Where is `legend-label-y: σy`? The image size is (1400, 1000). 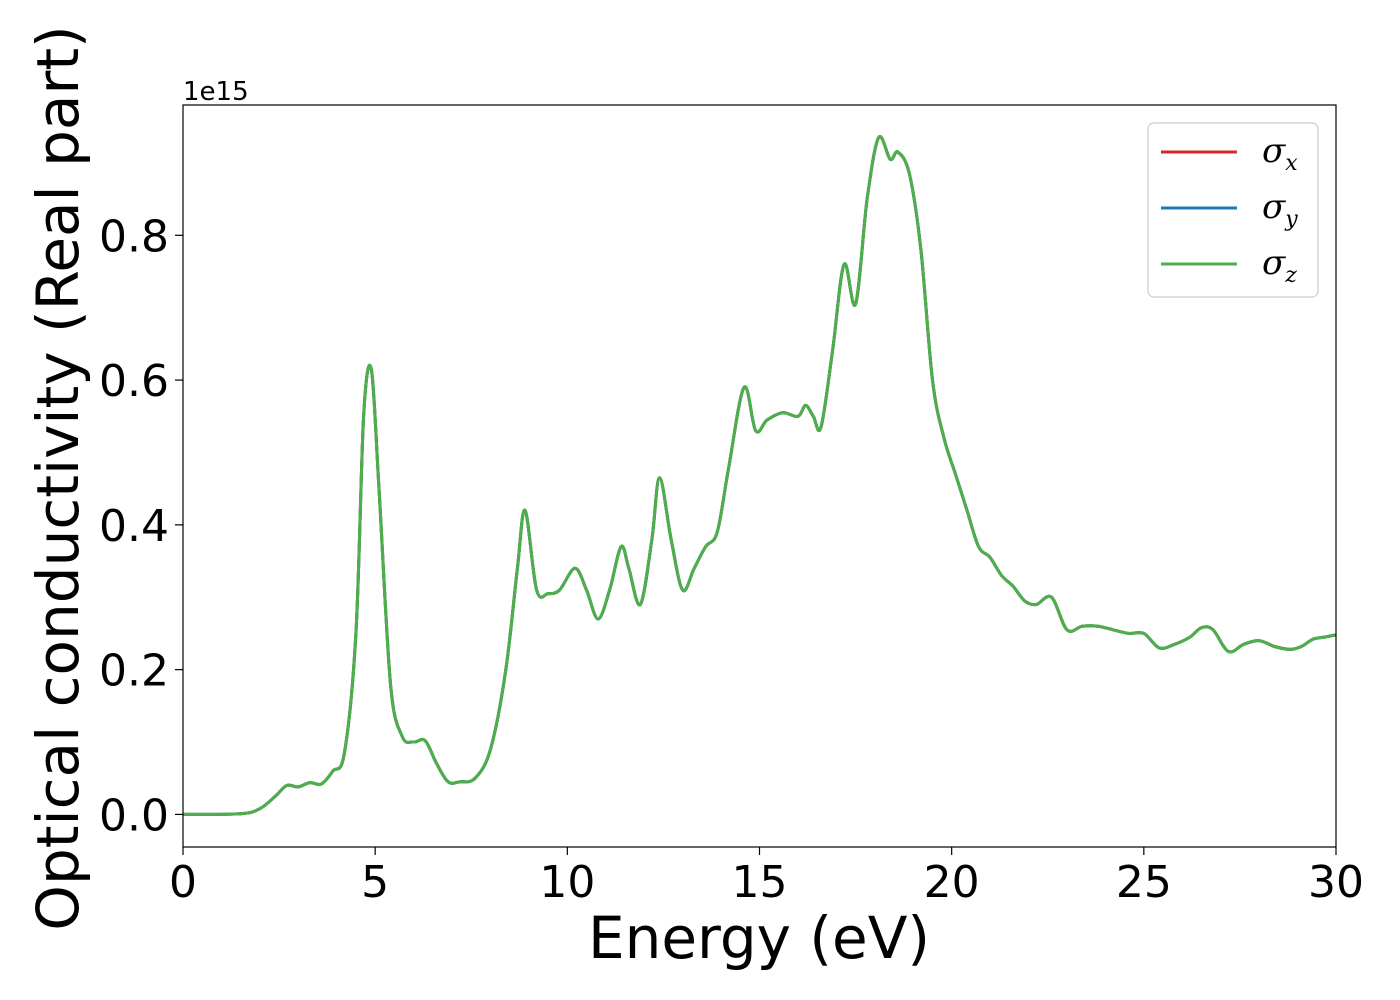 legend-label-y: σy is located at coordinates (1280, 209).